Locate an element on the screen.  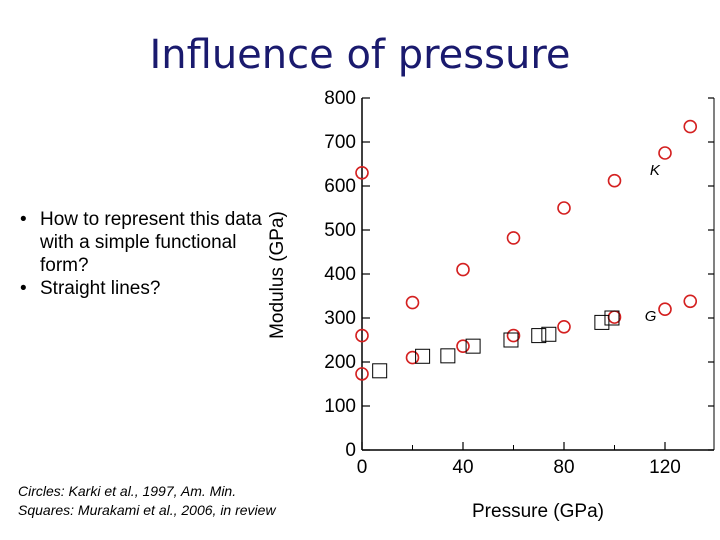
y-tick-label: 0 is located at coordinates (350, 450).